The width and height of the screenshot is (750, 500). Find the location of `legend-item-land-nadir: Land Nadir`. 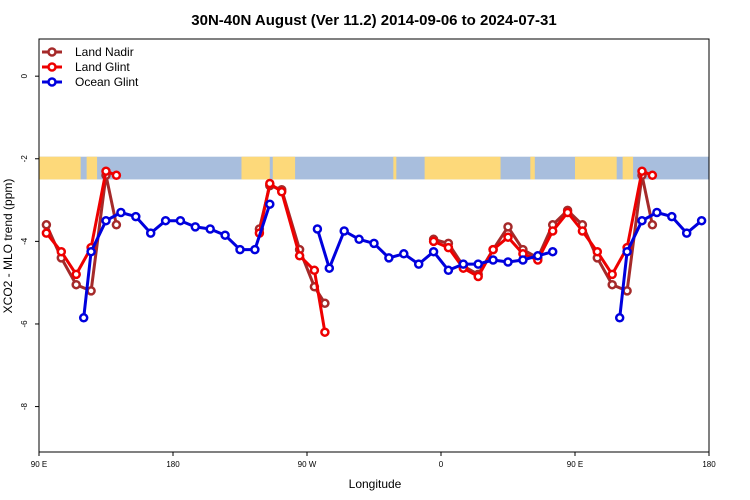

legend-item-land-nadir: Land Nadir is located at coordinates (88, 52).